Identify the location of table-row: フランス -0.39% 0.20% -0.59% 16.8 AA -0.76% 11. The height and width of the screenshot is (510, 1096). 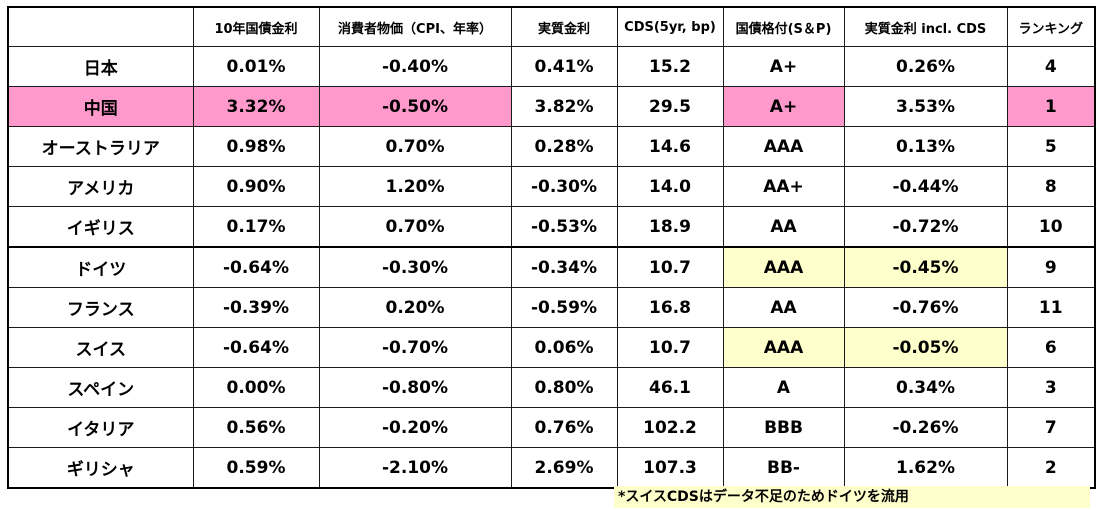
(551, 307).